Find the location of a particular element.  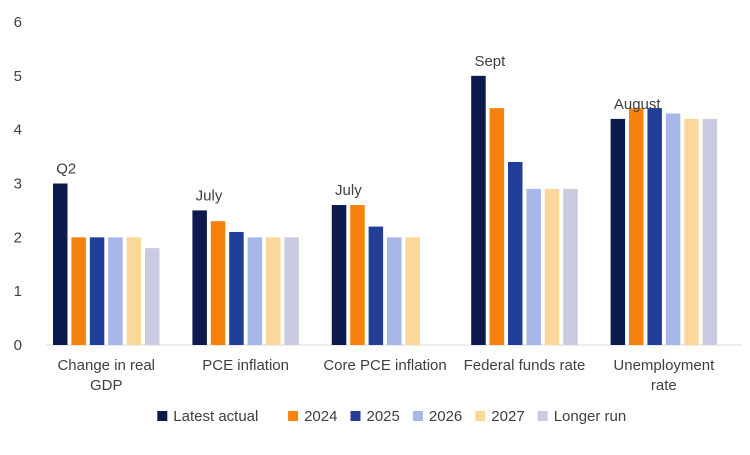

y-tick-label: 0 is located at coordinates (18, 345).